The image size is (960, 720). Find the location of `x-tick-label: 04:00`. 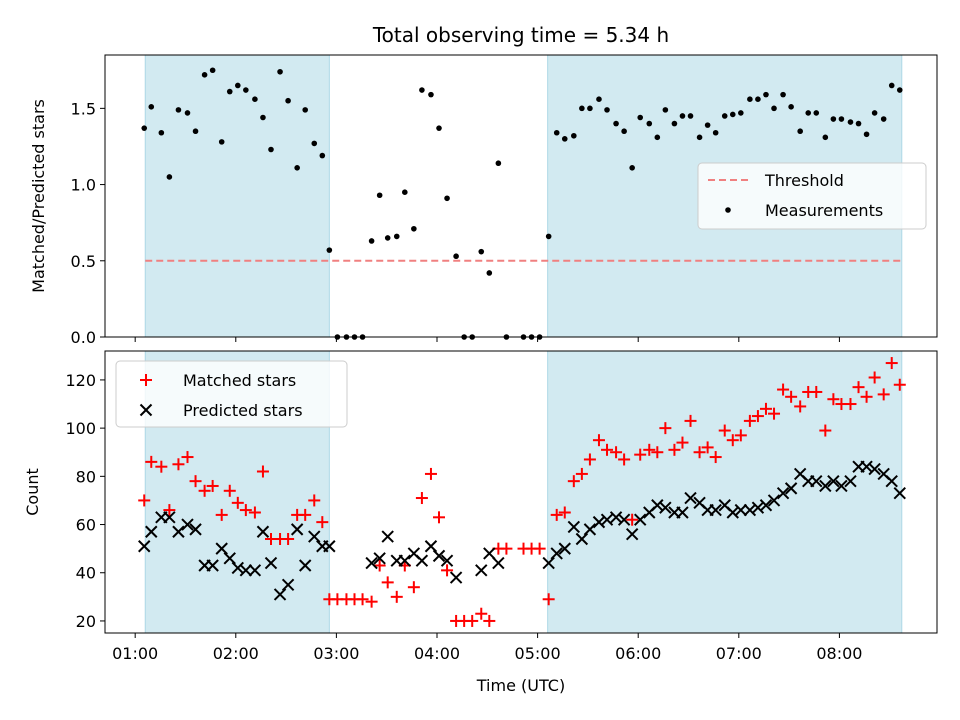

x-tick-label: 04:00 is located at coordinates (437, 653).